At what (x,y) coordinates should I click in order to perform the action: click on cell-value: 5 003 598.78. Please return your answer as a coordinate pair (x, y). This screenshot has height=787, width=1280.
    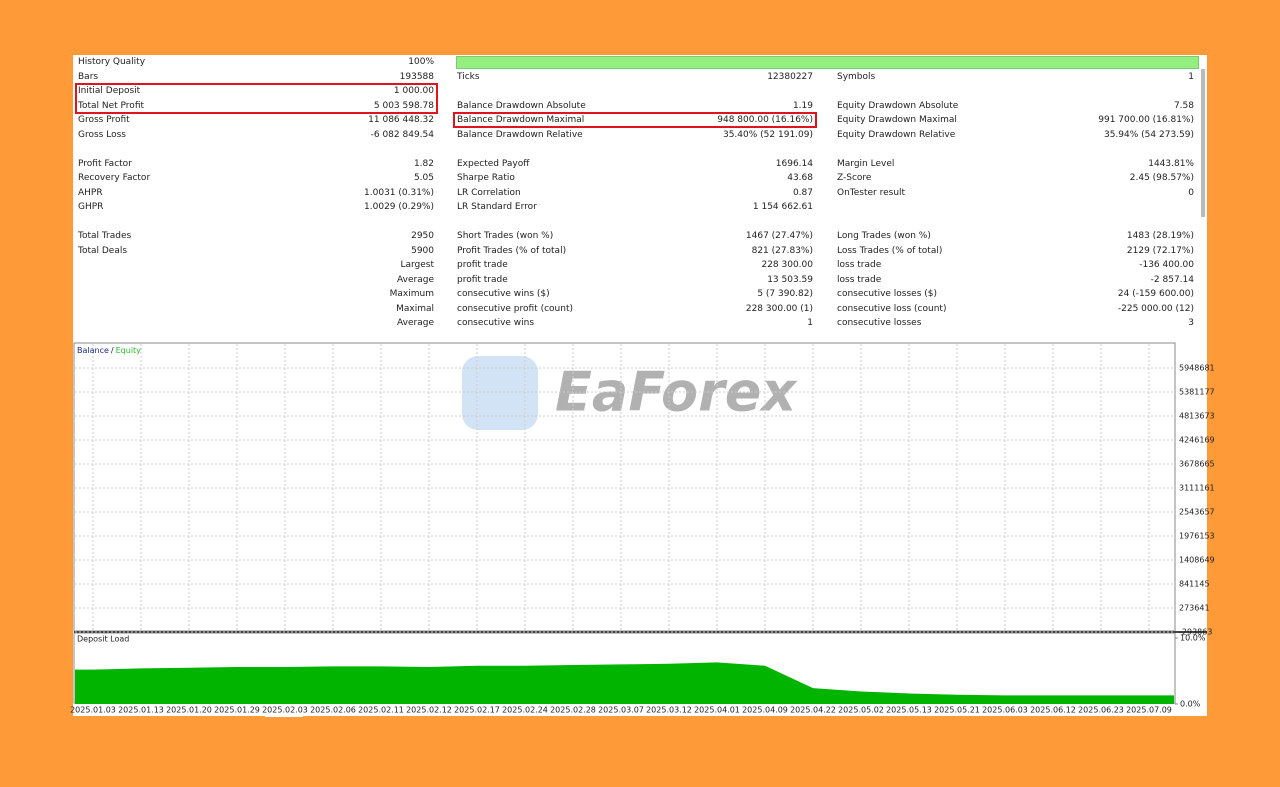
    Looking at the image, I should click on (403, 105).